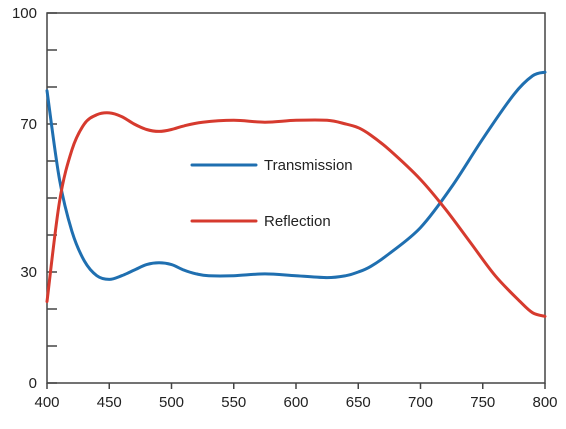 The image size is (566, 429). What do you see at coordinates (24, 13) in the screenshot?
I see `y-tick-label: 100` at bounding box center [24, 13].